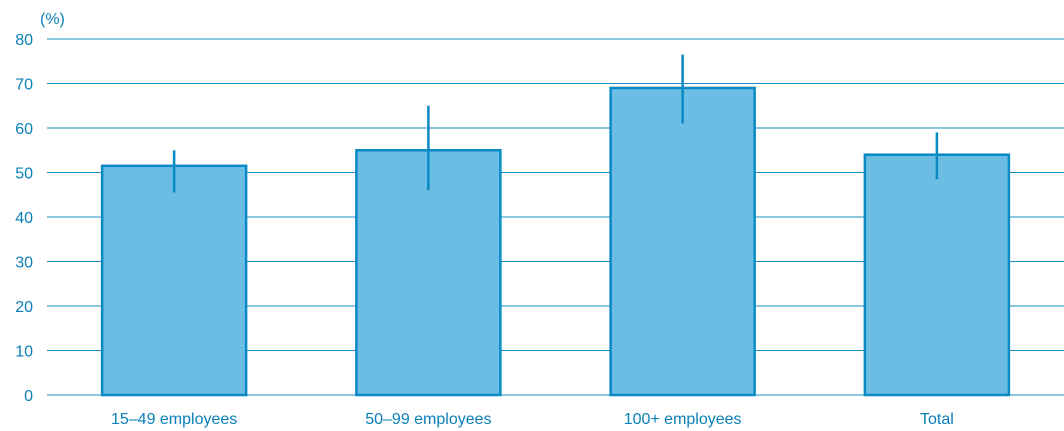 The image size is (1064, 431). I want to click on category-label: 50–99 employees, so click(428, 419).